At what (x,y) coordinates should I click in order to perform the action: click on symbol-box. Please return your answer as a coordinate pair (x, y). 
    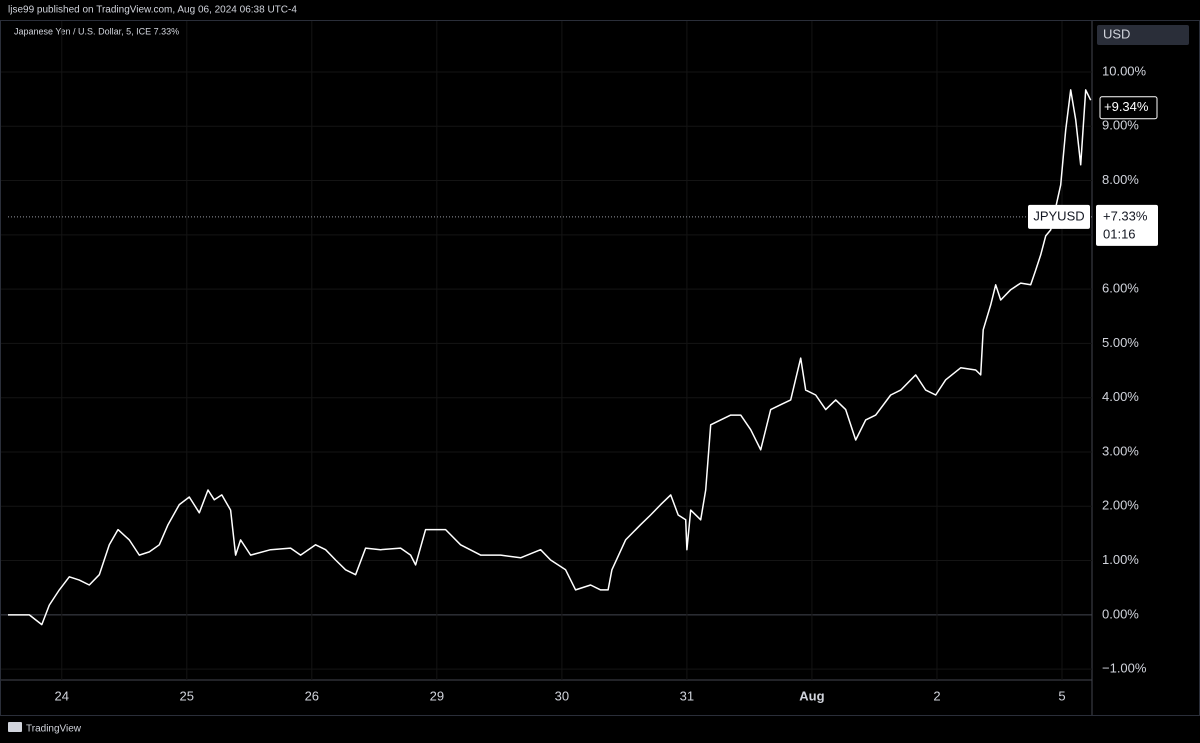
    Looking at the image, I should click on (1059, 216).